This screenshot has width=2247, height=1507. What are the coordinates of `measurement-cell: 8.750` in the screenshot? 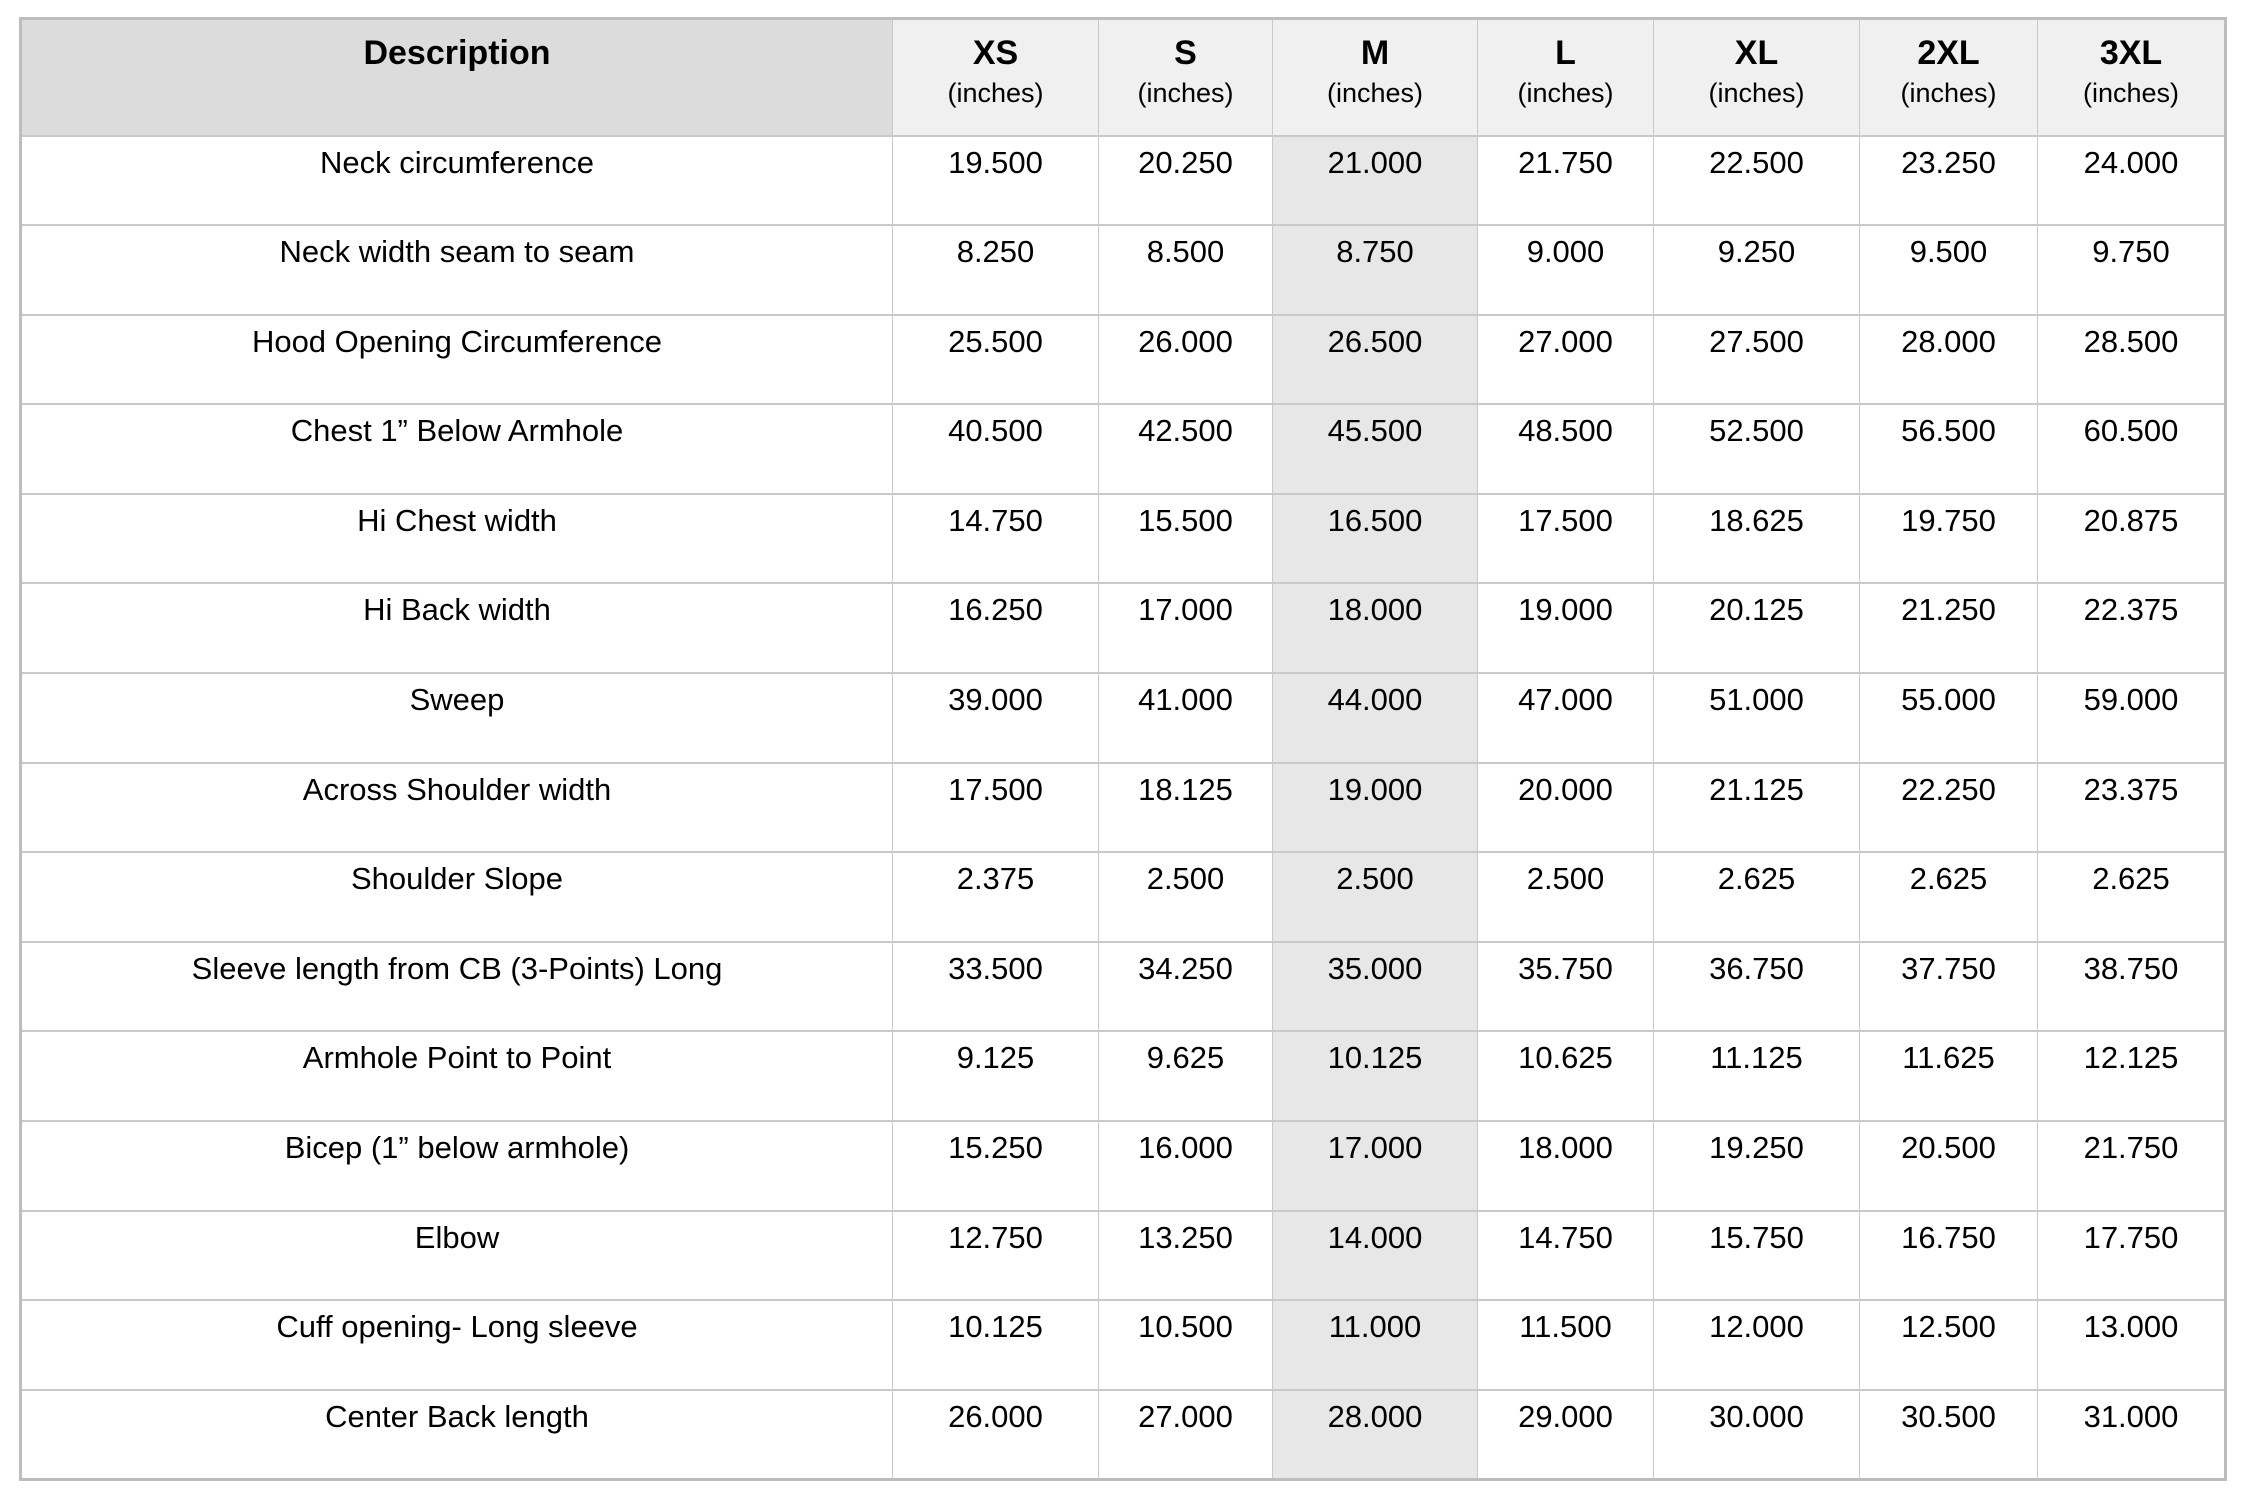 It's located at (1375, 270).